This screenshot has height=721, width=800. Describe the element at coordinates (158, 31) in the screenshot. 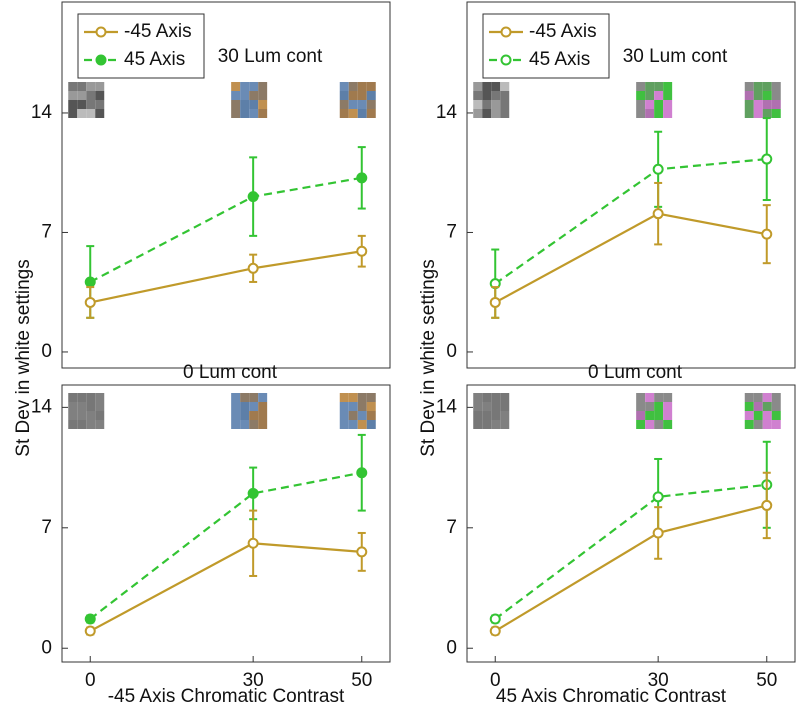

I see `legend-label: -45 Axis` at that location.